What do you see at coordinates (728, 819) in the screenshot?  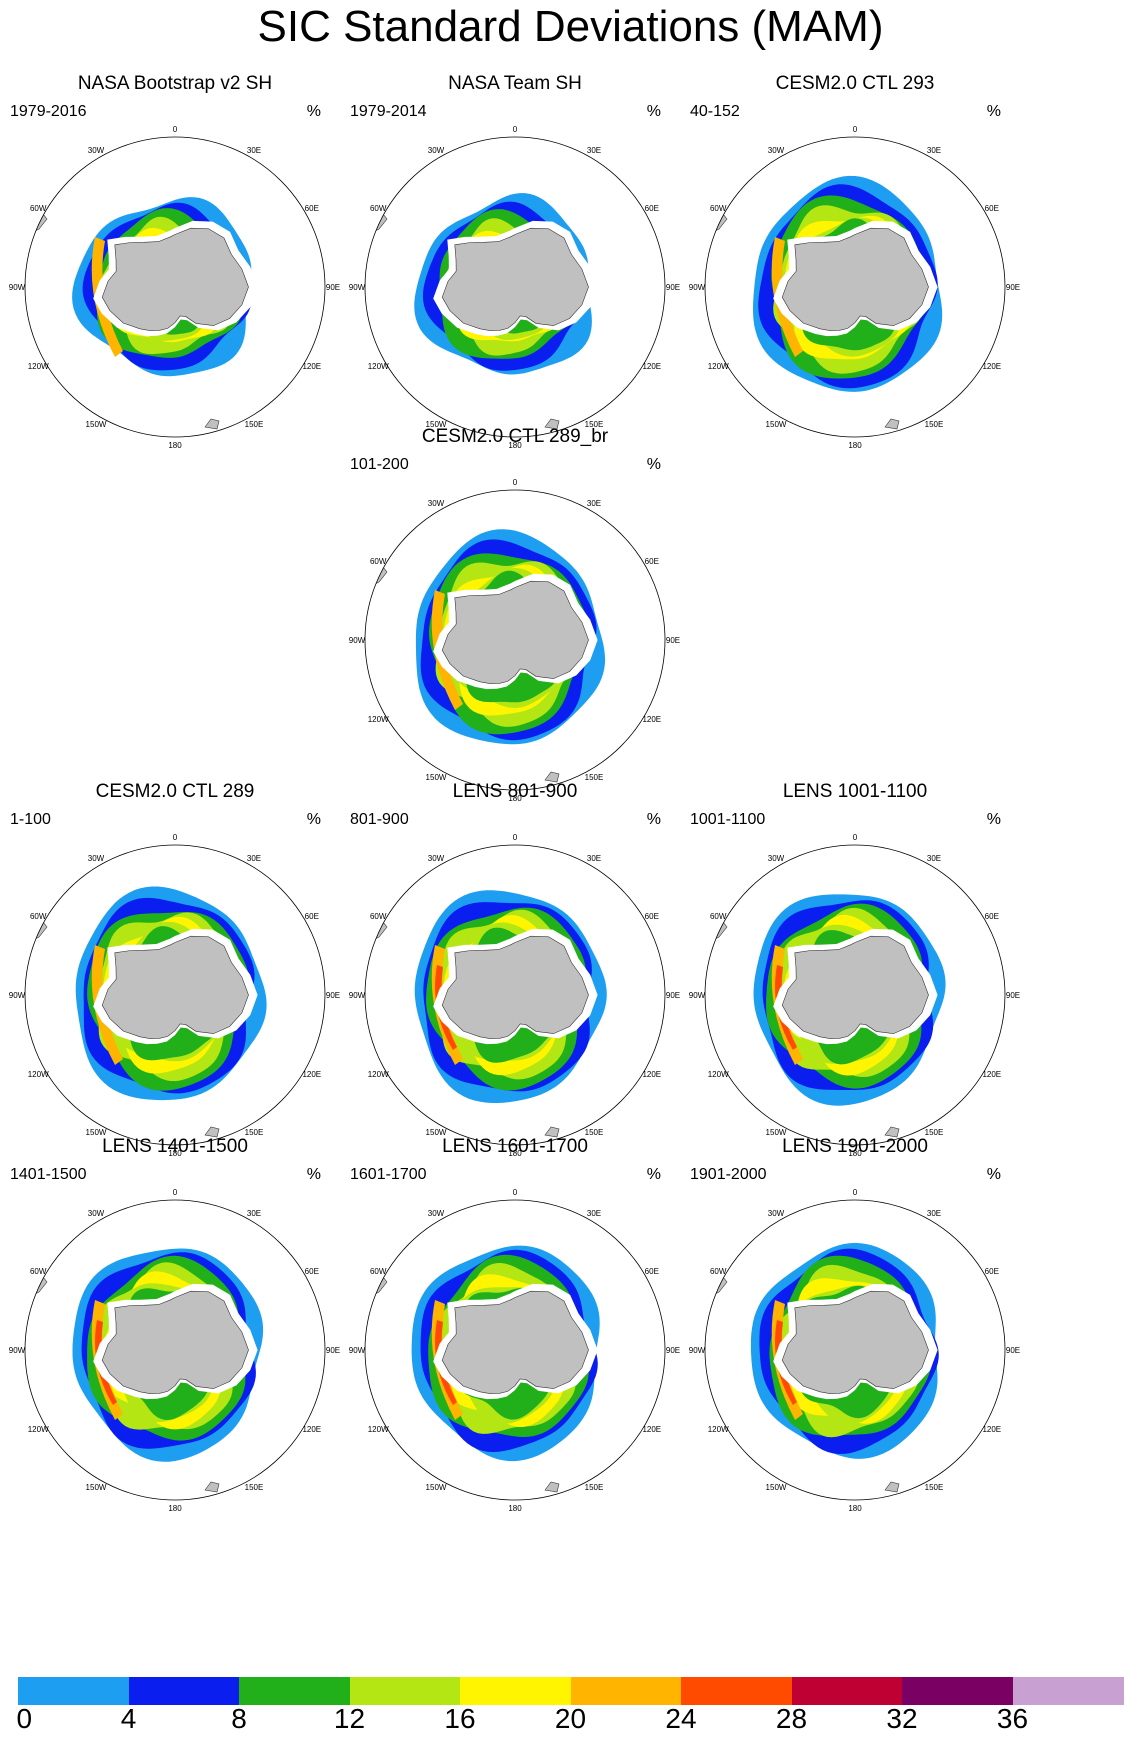 I see `panel-period: 1001-1100` at bounding box center [728, 819].